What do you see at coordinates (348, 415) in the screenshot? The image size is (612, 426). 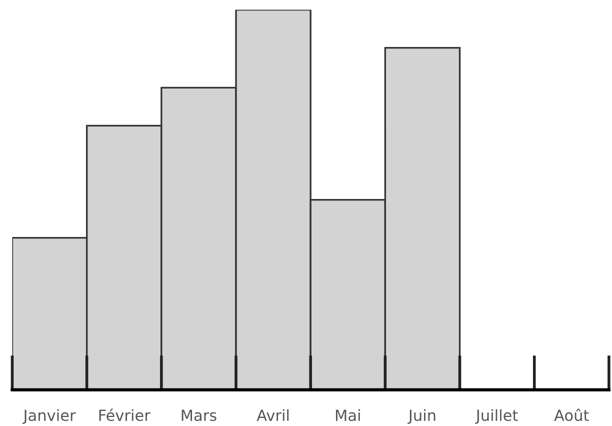 I see `x-tick-label: Mai` at bounding box center [348, 415].